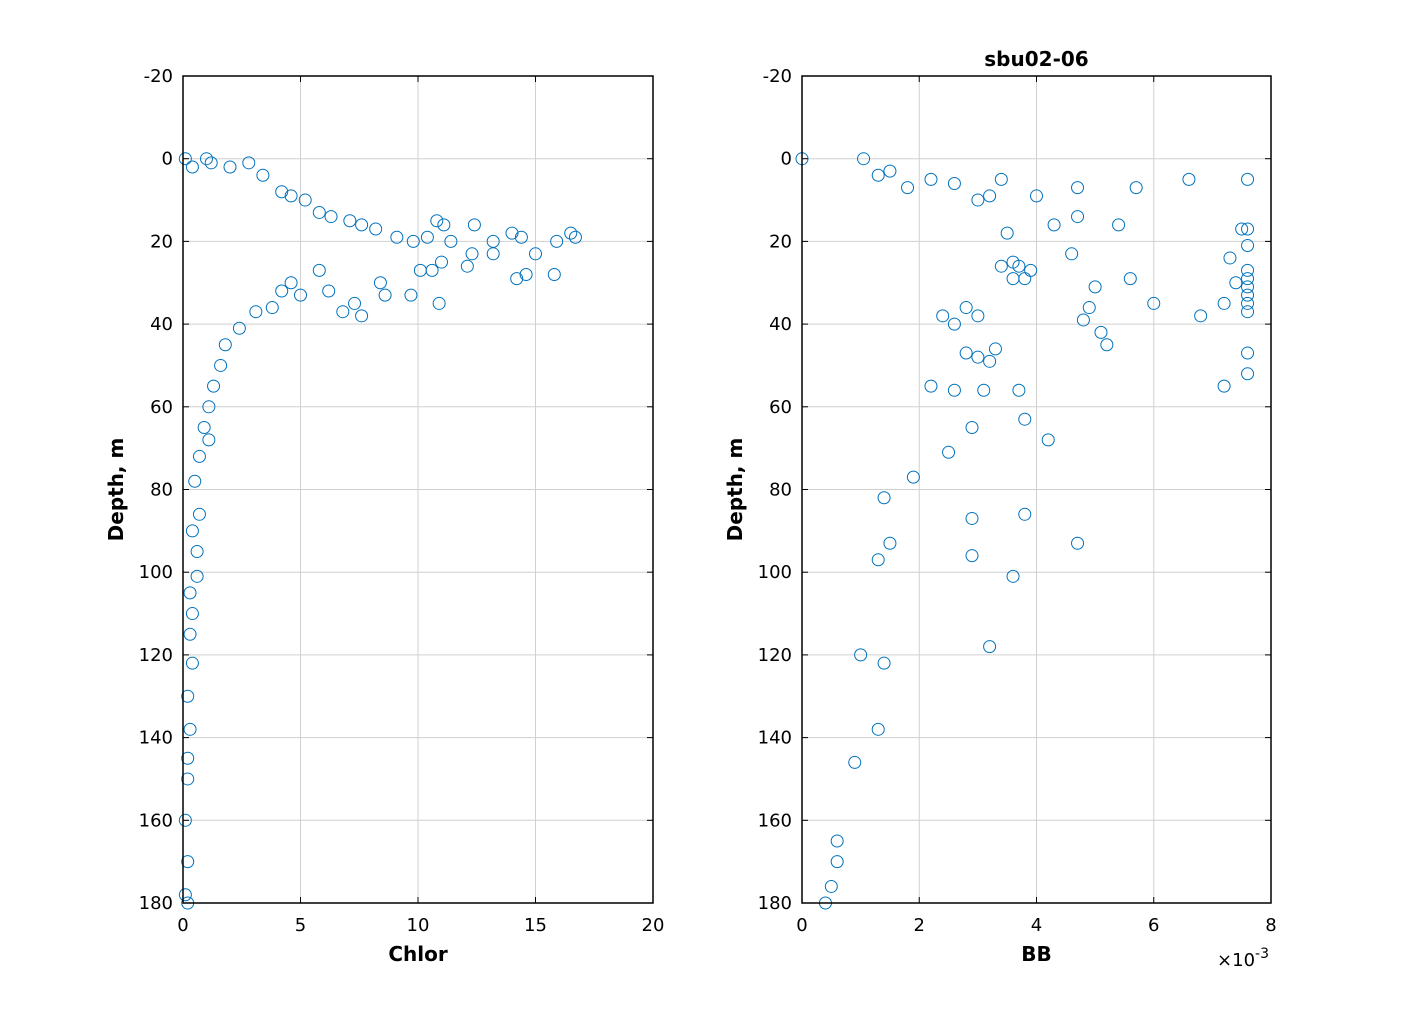 This screenshot has height=1016, width=1406. Describe the element at coordinates (1262, 954) in the screenshot. I see `x-exponent-power: -3` at that location.